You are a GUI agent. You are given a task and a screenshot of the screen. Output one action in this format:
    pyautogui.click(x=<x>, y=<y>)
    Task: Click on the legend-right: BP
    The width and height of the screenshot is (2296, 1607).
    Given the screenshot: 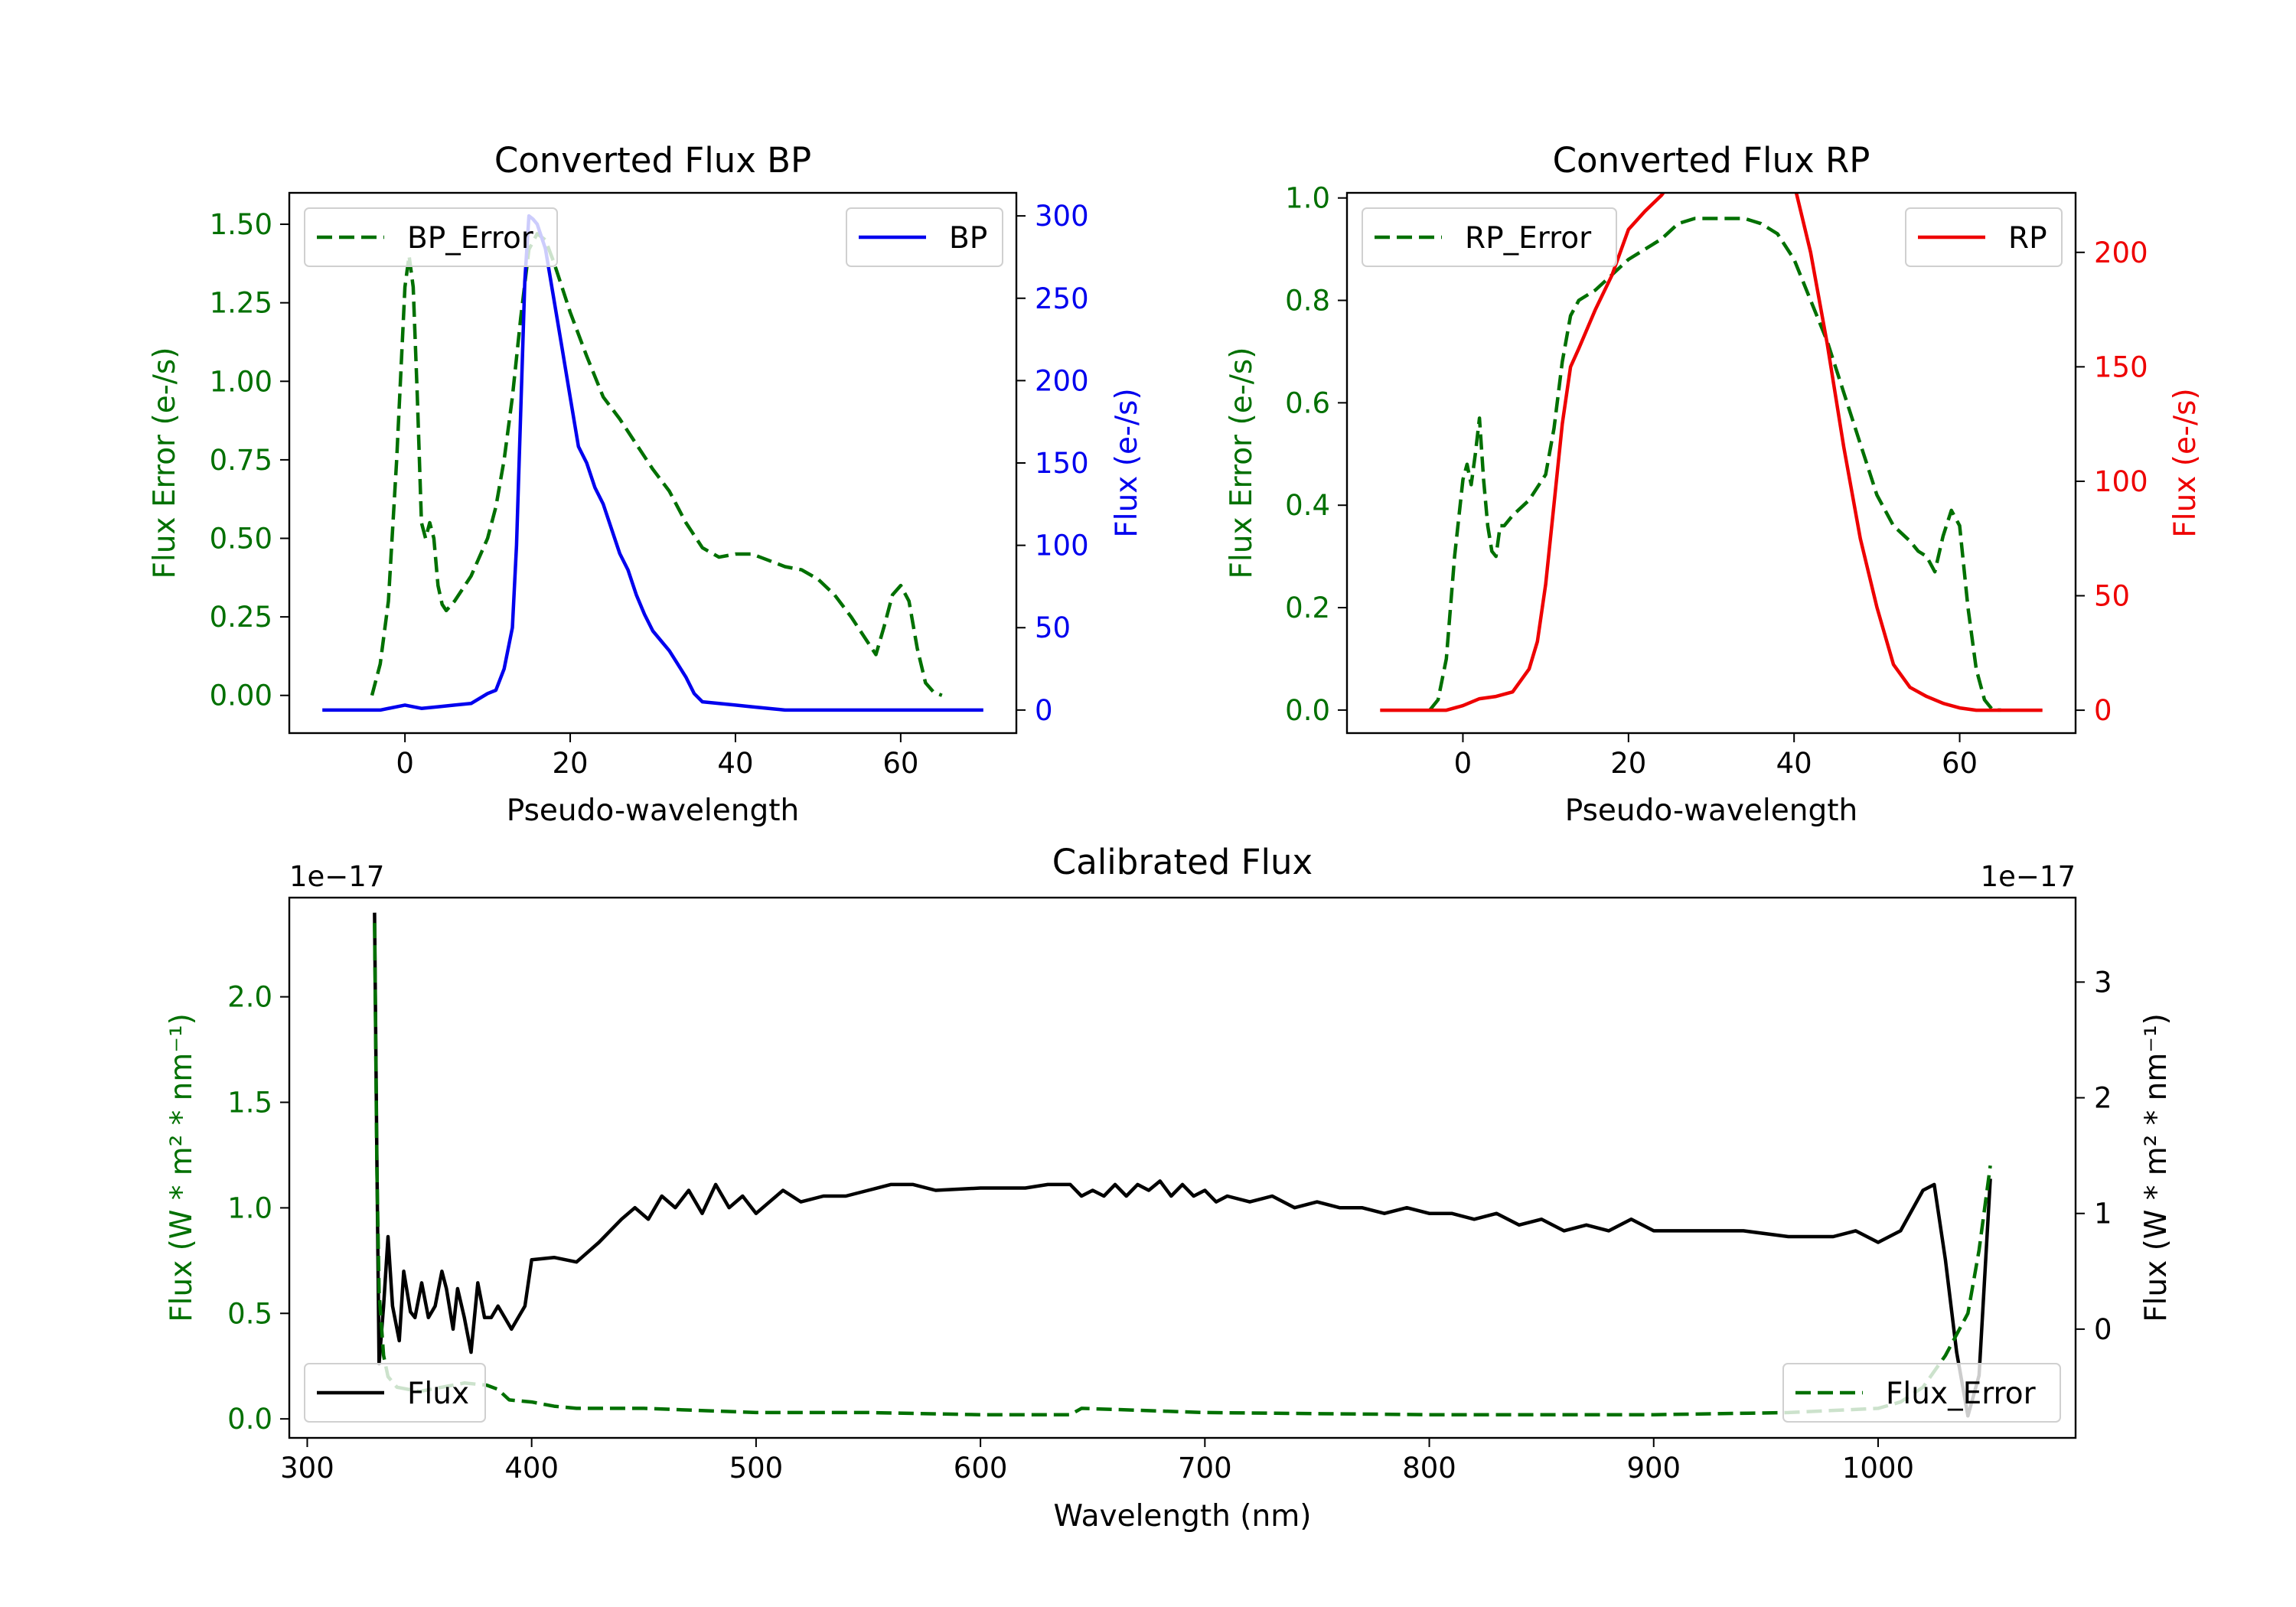 What is the action you would take?
    pyautogui.click(x=924, y=237)
    